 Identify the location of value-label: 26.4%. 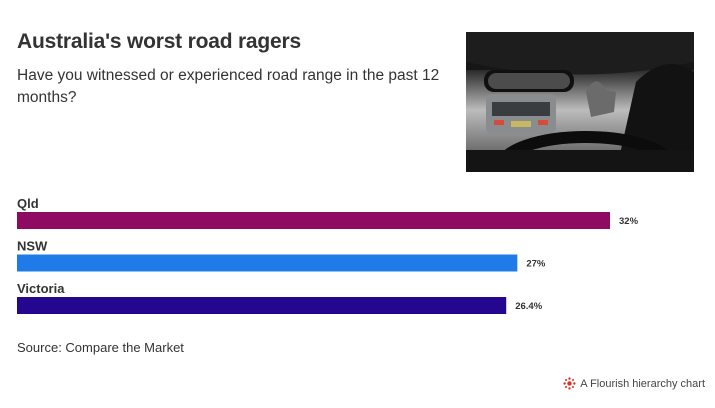
(528, 306).